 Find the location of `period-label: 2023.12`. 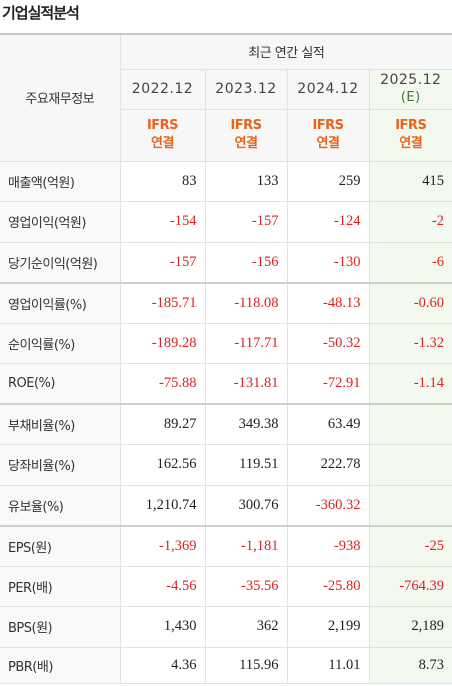

period-label: 2023.12 is located at coordinates (246, 88).